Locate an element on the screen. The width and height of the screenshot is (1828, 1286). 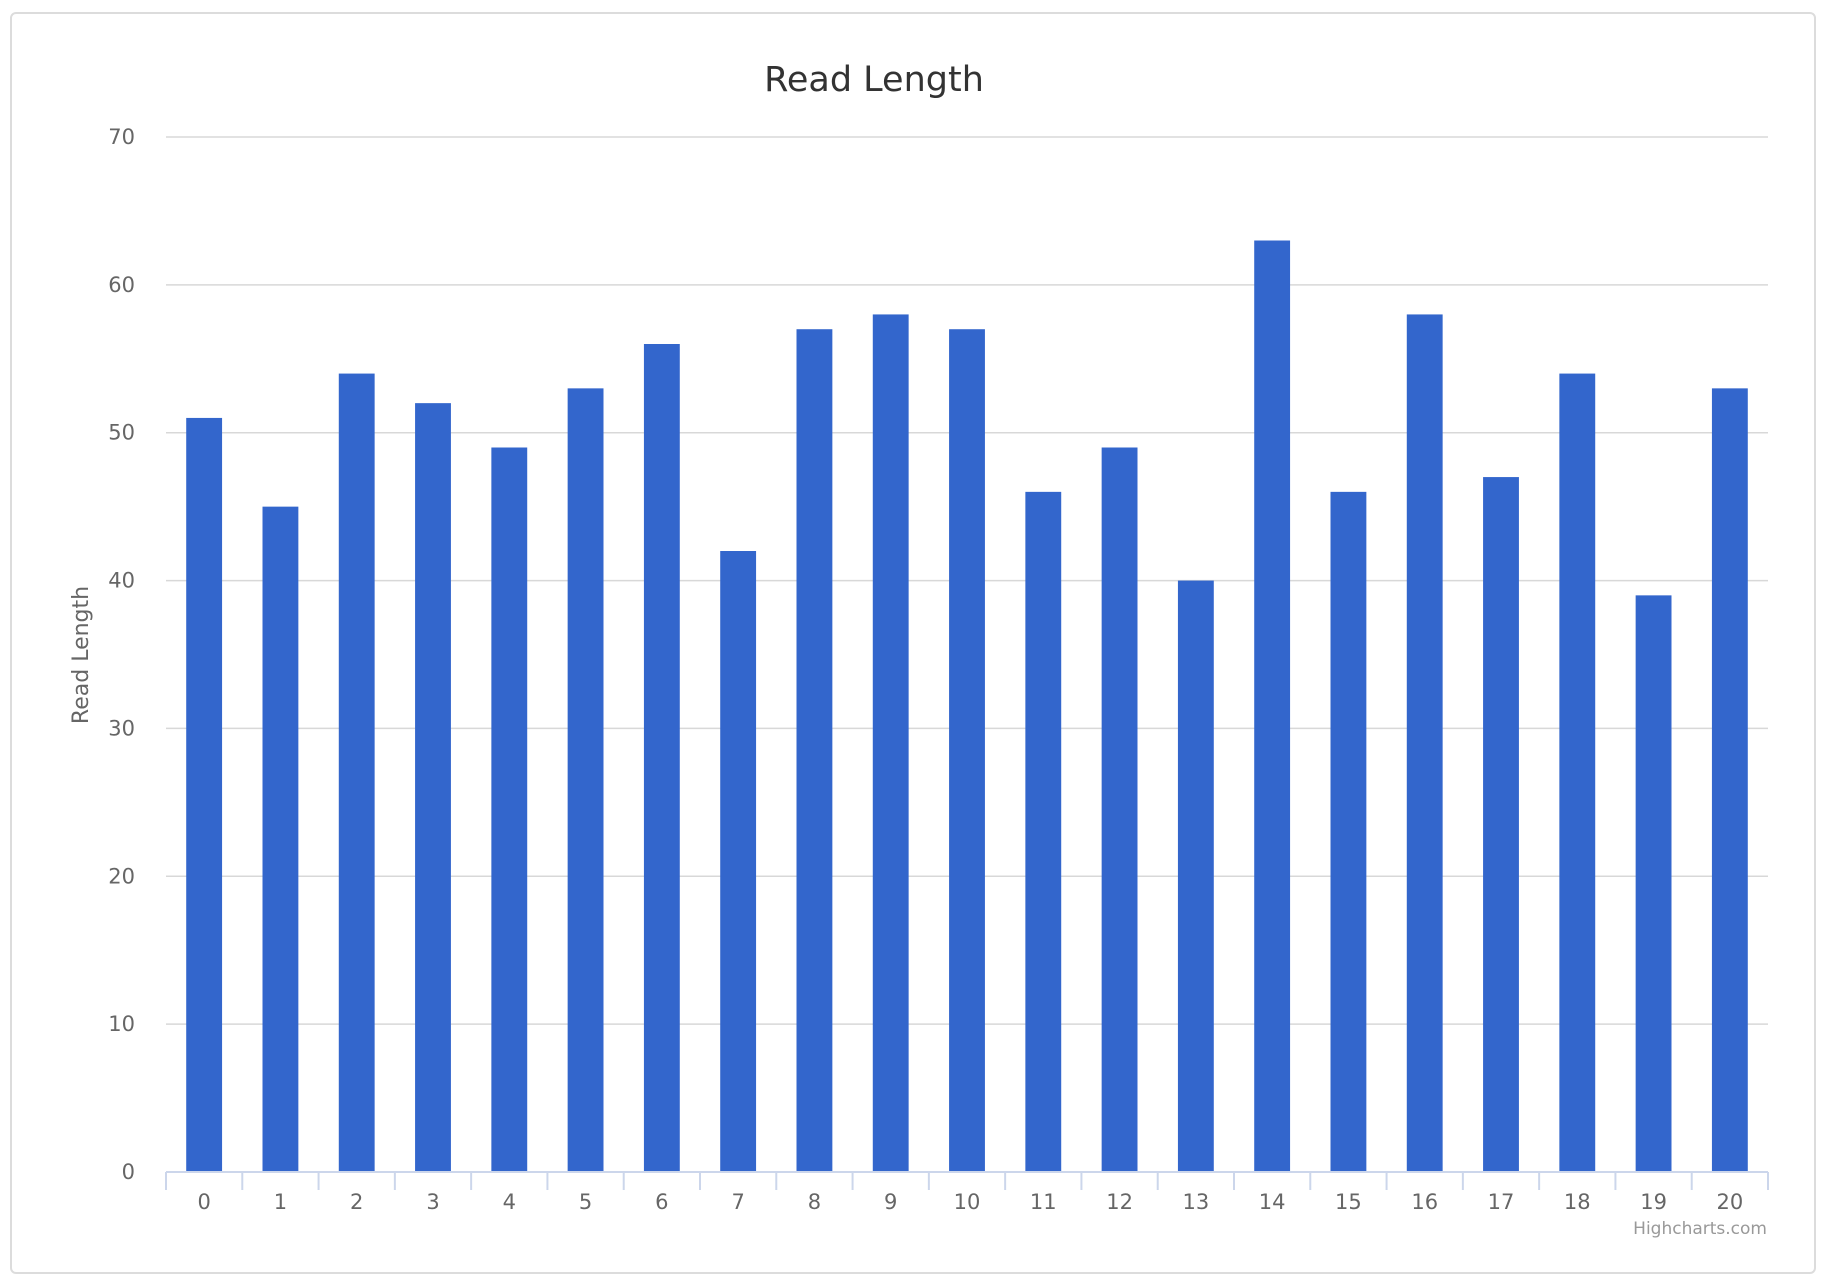
y-tick-label: 30 is located at coordinates (121, 728).